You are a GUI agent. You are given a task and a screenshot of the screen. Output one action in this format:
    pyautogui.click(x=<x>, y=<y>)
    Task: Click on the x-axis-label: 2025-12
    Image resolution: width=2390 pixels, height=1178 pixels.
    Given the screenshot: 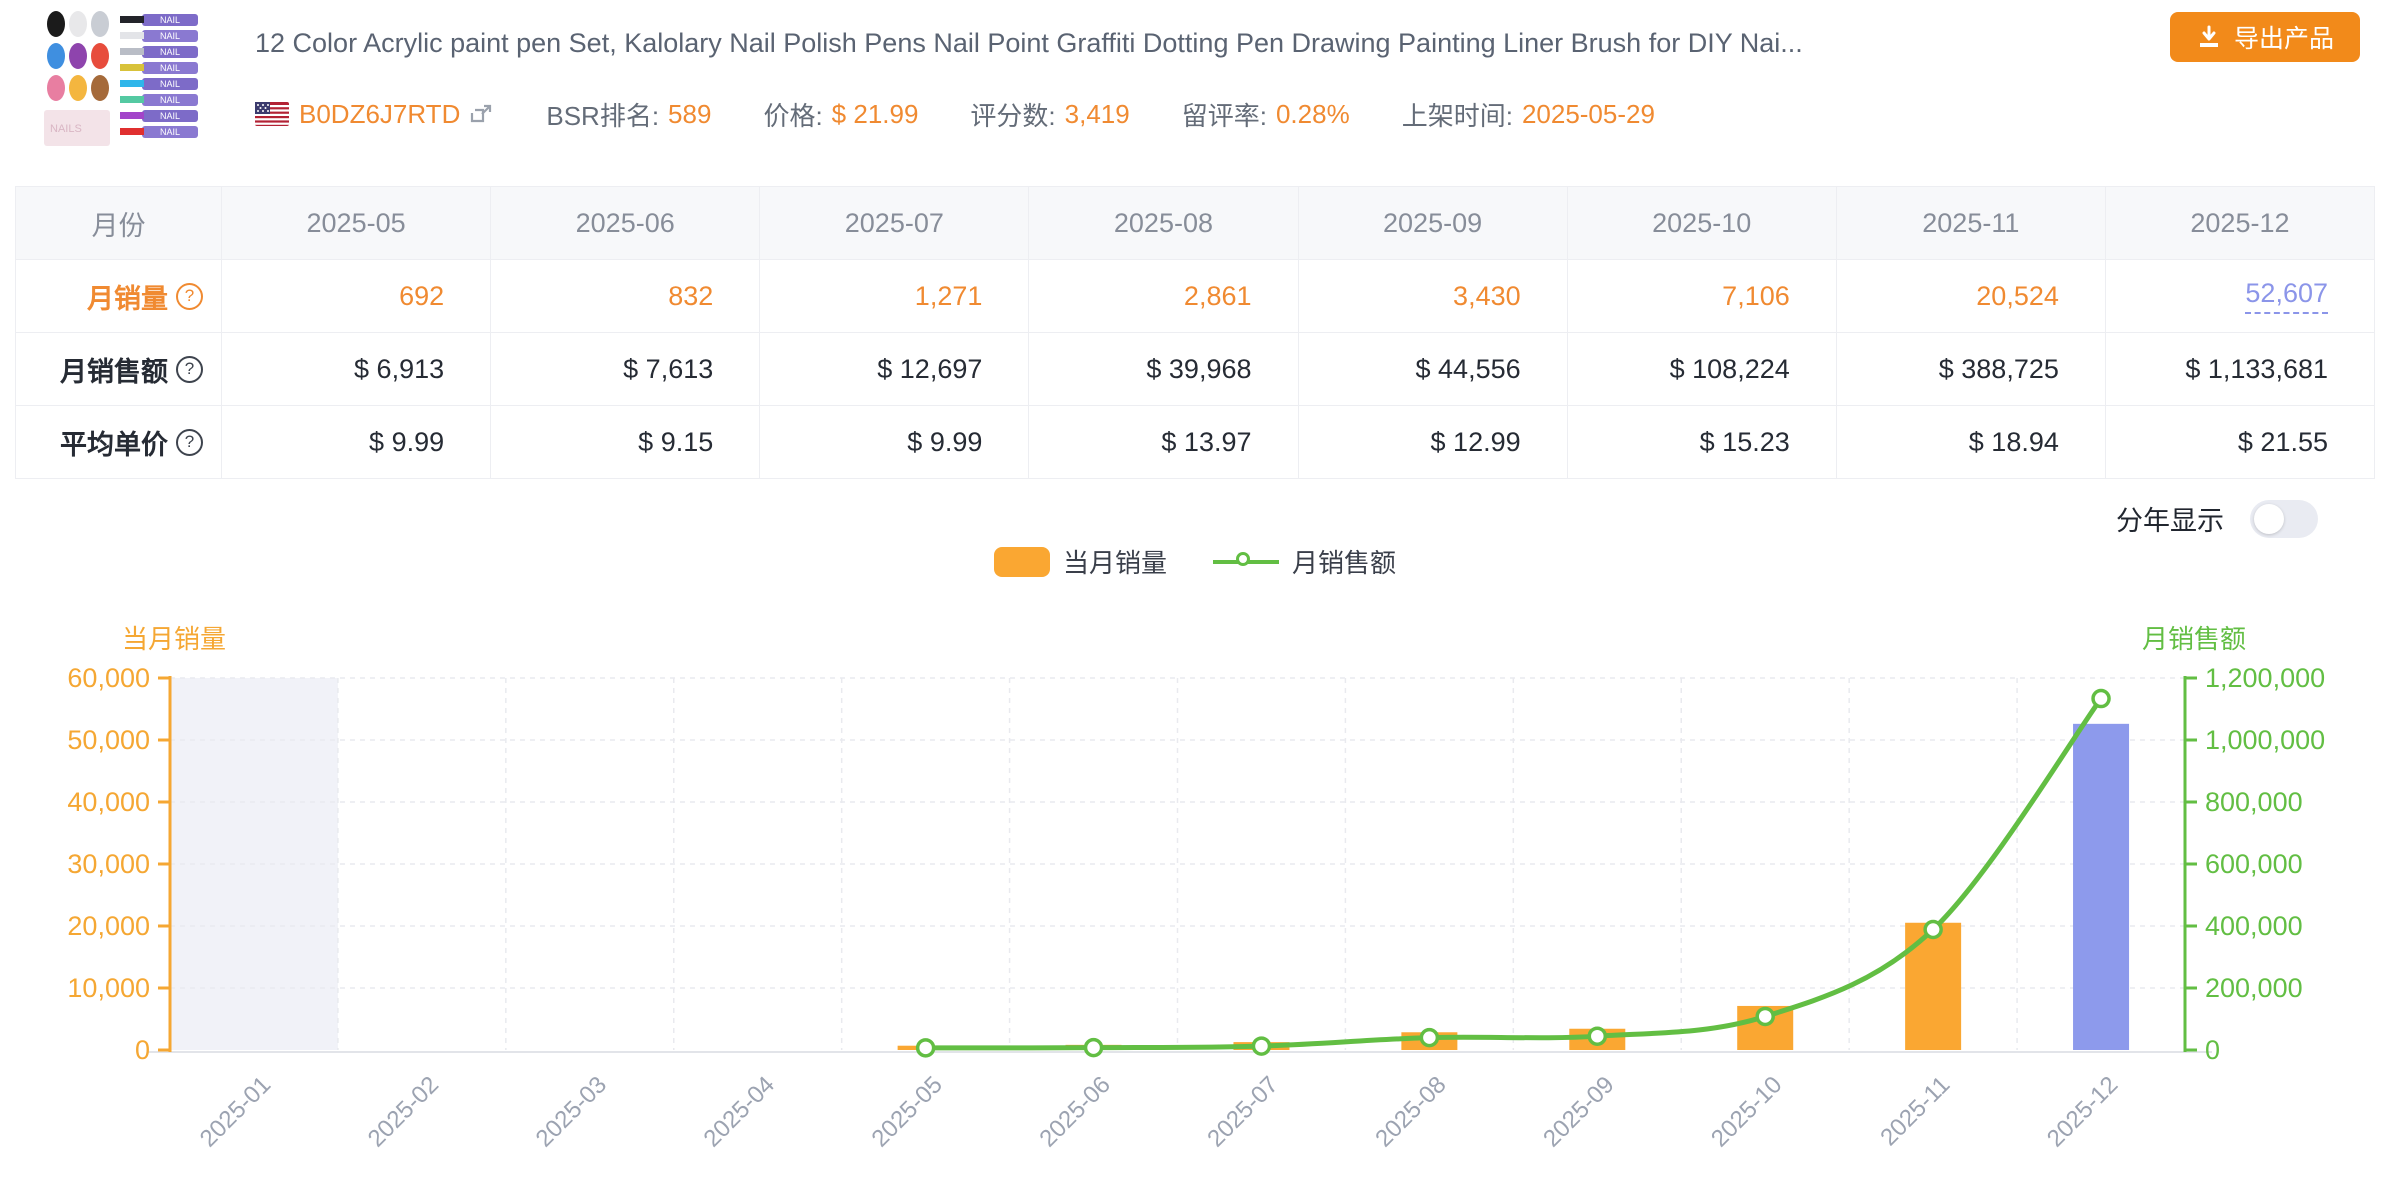 What is the action you would take?
    pyautogui.click(x=2082, y=1111)
    